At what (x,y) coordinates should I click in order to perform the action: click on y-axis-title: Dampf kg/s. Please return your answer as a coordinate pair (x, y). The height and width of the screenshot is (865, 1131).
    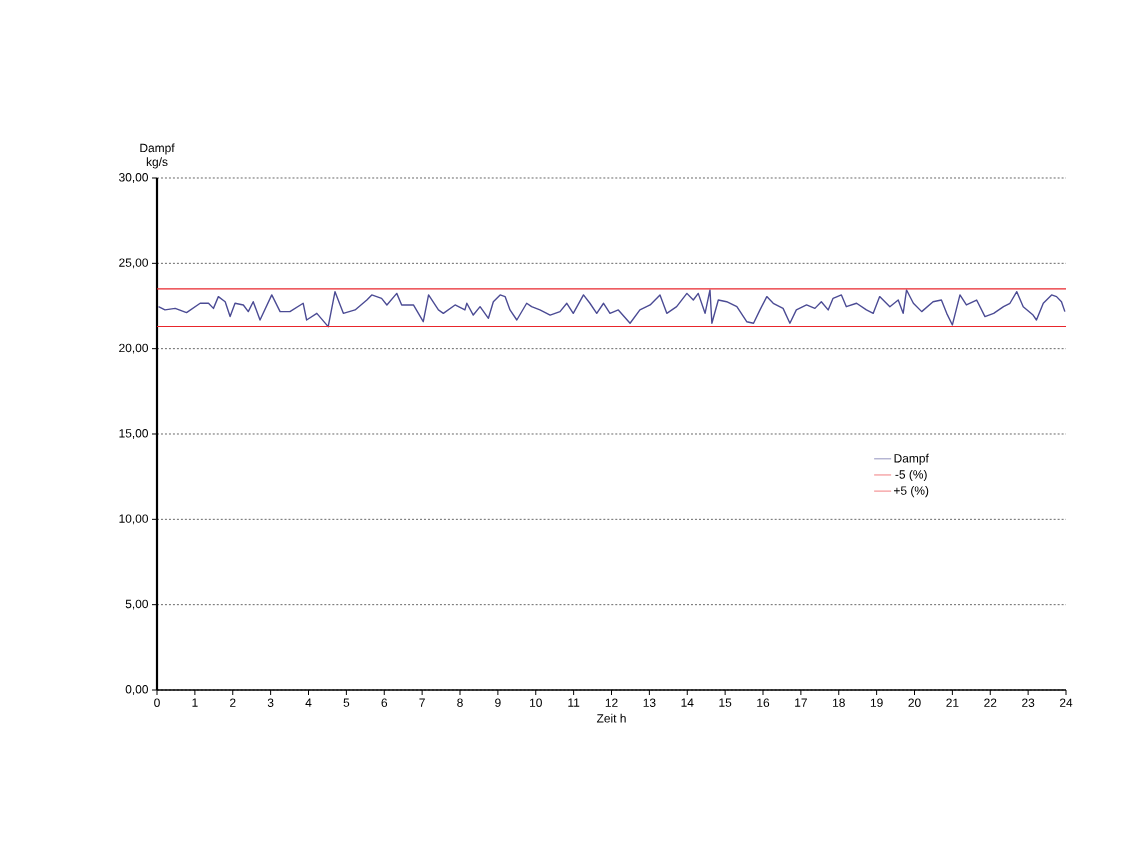
    Looking at the image, I should click on (157, 156).